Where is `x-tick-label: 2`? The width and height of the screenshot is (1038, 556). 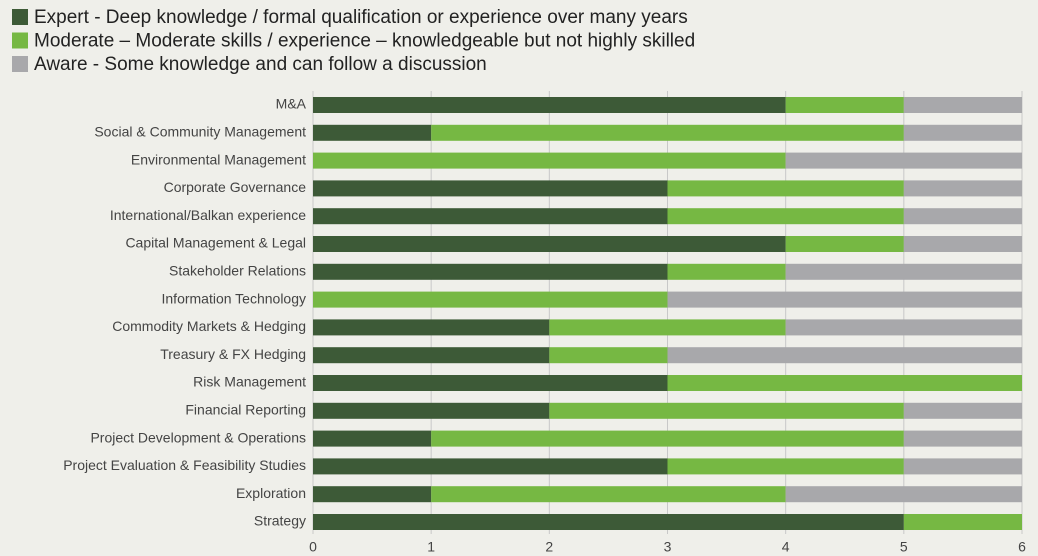 x-tick-label: 2 is located at coordinates (549, 547).